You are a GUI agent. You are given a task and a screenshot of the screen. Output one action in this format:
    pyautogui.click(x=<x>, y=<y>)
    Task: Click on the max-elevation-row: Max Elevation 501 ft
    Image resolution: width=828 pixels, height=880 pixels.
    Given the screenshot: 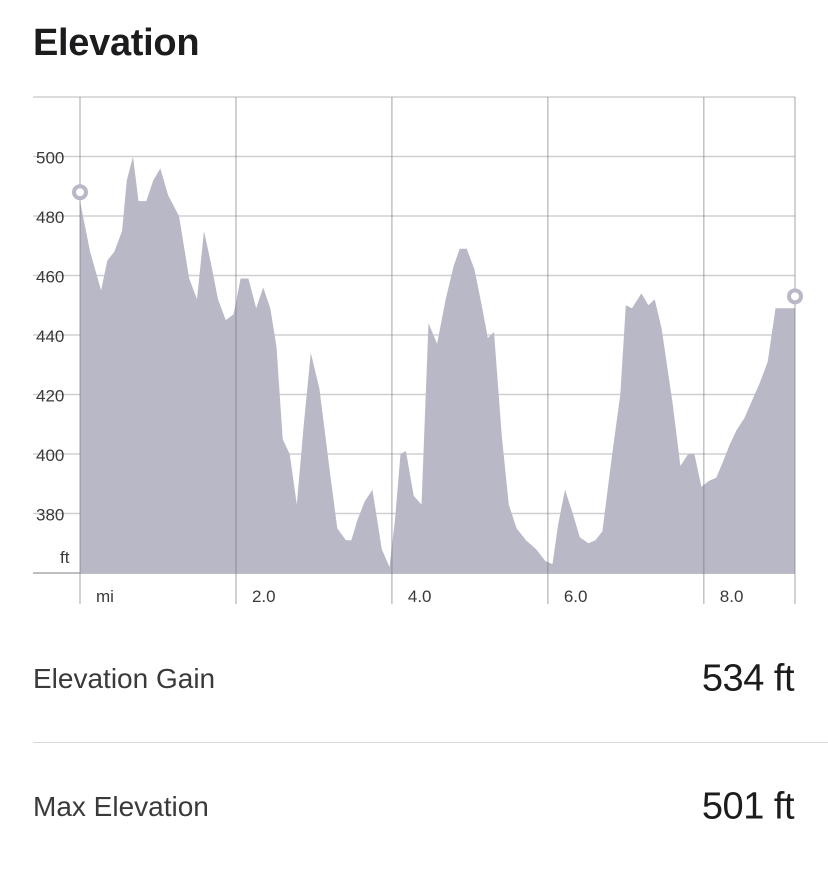 What is the action you would take?
    pyautogui.click(x=414, y=807)
    